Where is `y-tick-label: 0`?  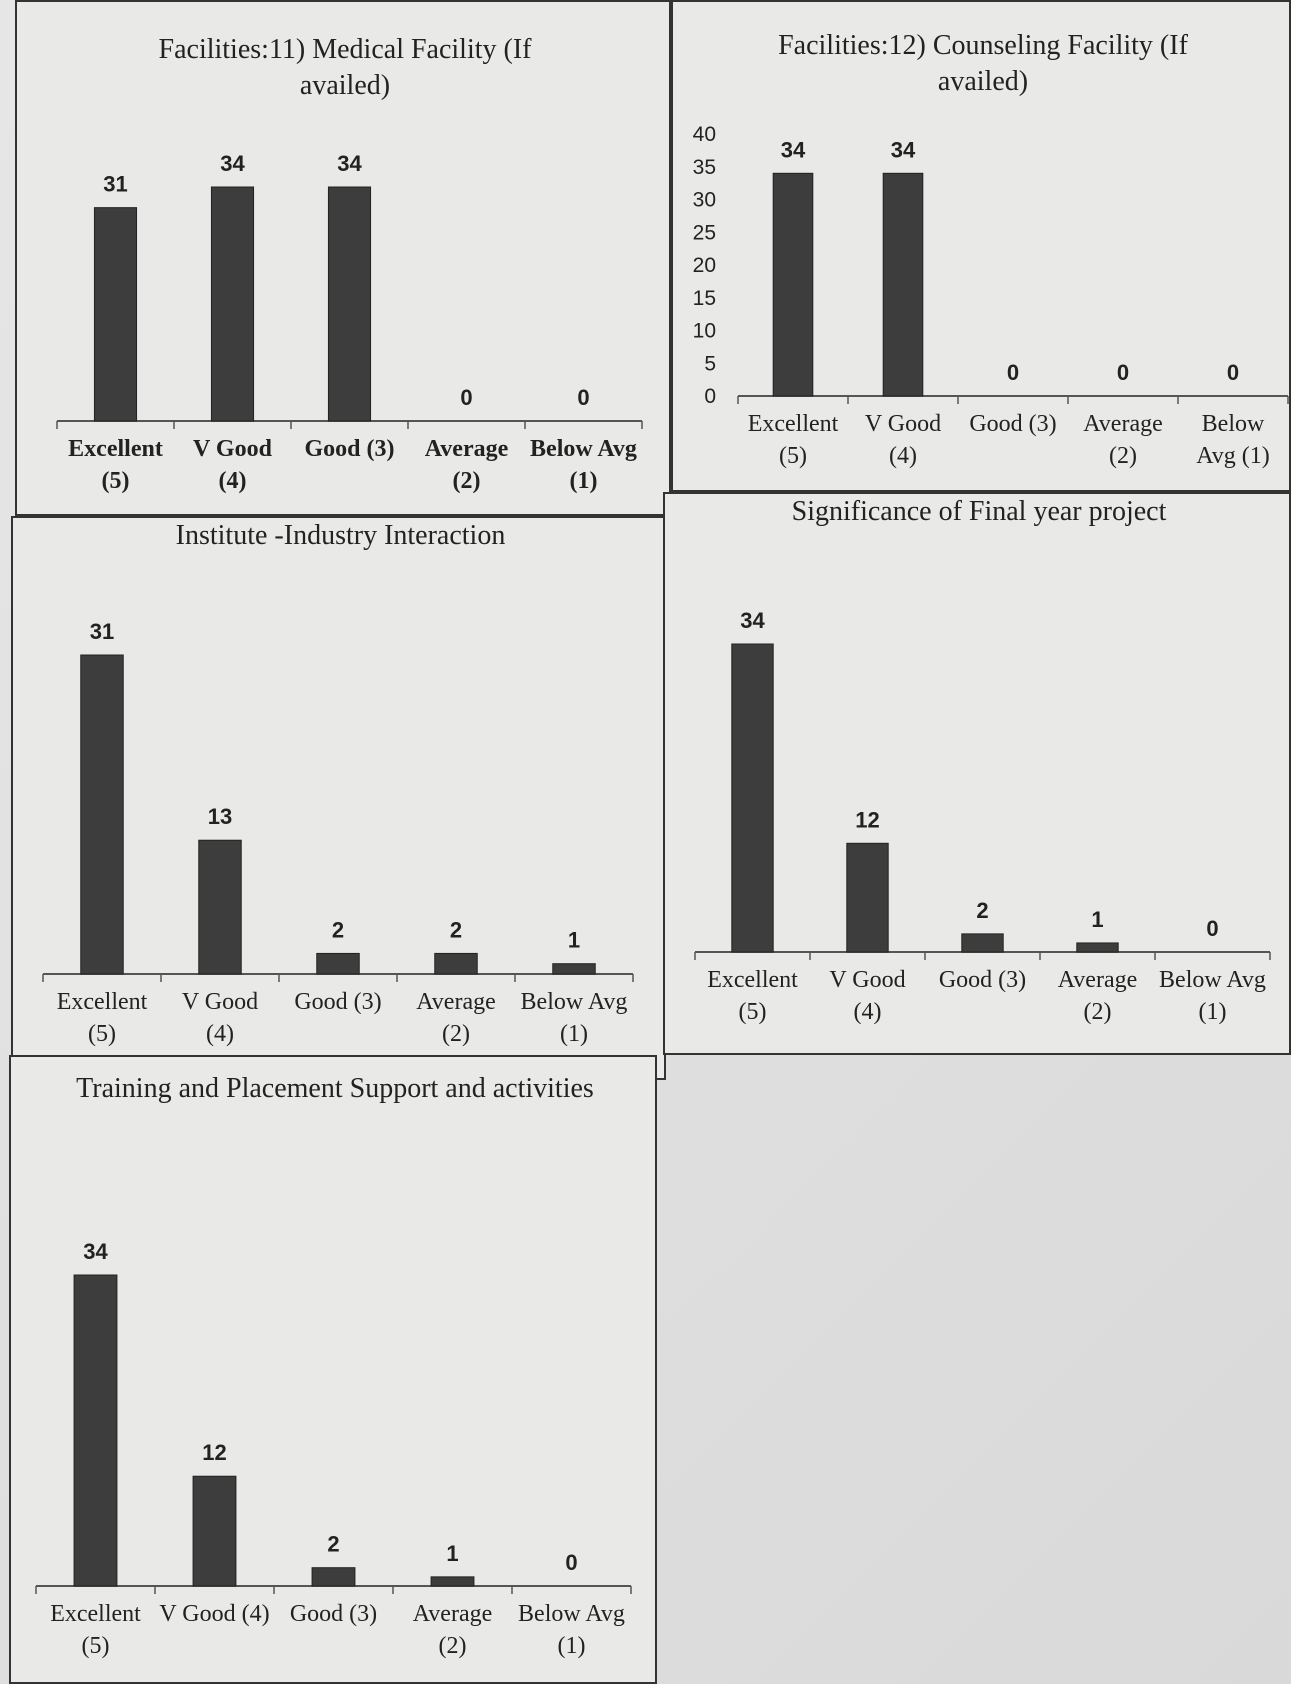 y-tick-label: 0 is located at coordinates (710, 396).